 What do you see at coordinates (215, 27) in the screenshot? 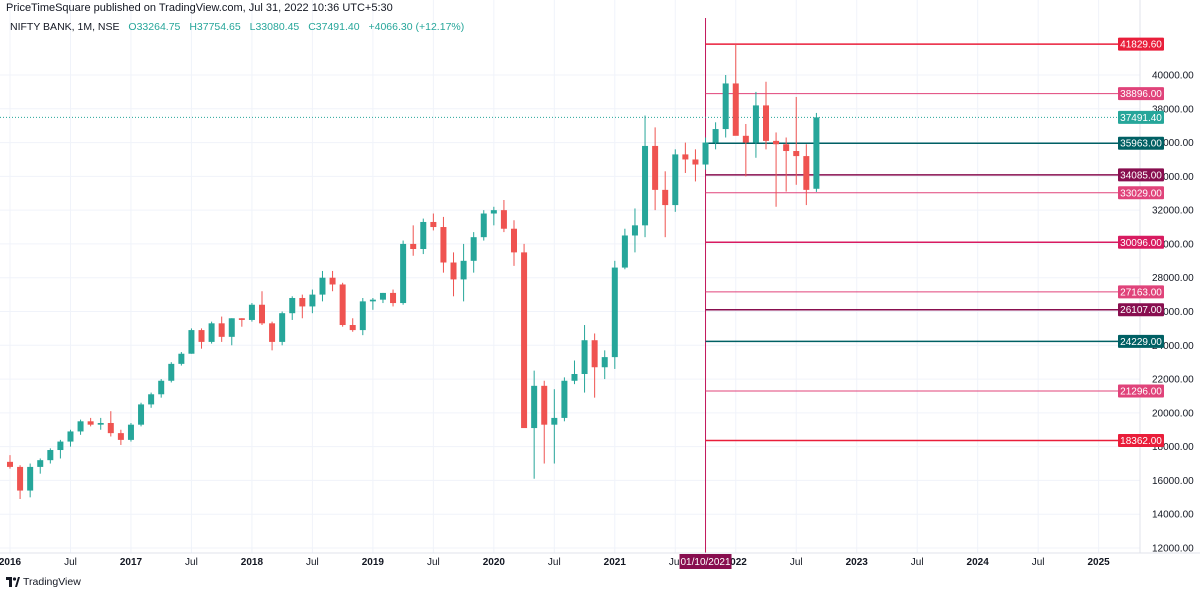
I see `ohlc-high: H37754.65` at bounding box center [215, 27].